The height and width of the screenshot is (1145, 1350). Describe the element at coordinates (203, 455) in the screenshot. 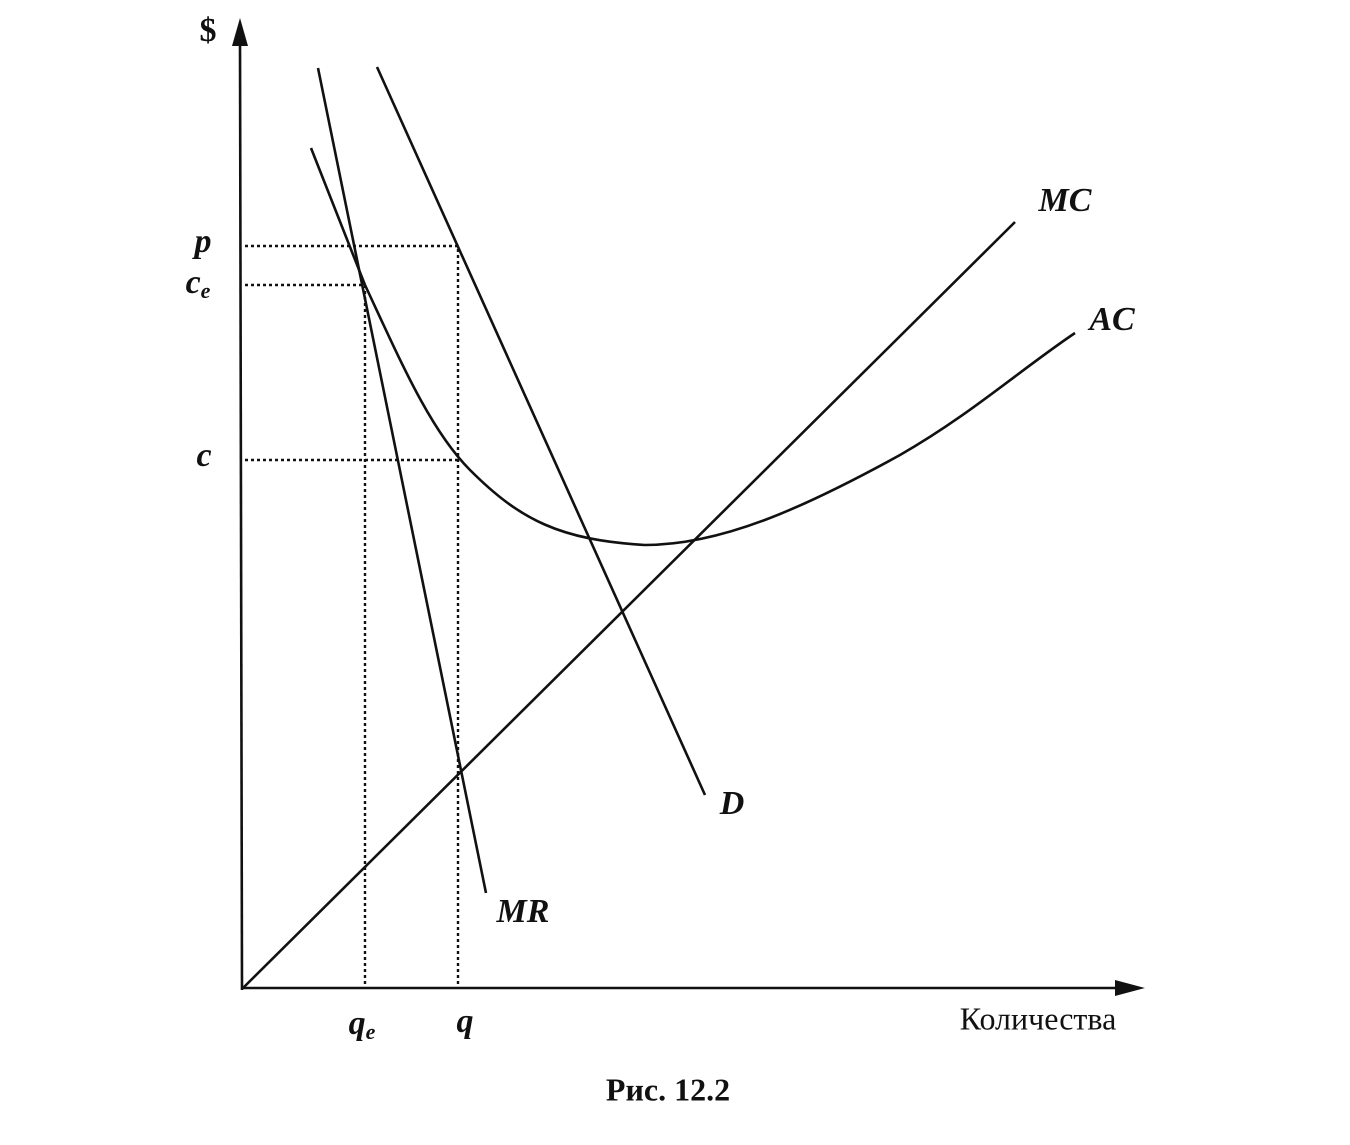

I see `label-c: c` at that location.